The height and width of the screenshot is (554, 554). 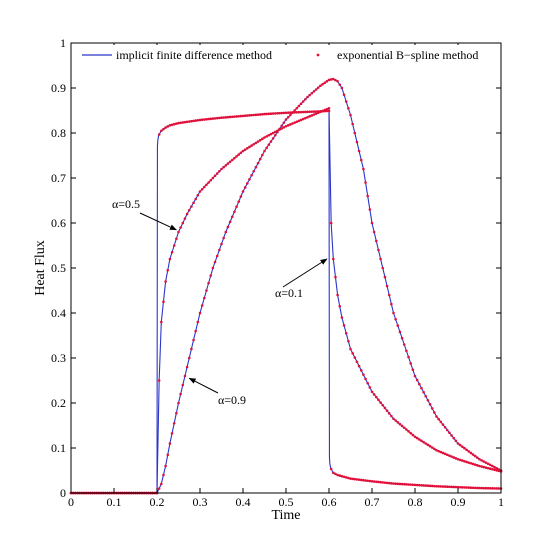 What do you see at coordinates (58, 268) in the screenshot?
I see `y-tick-label: 0.5` at bounding box center [58, 268].